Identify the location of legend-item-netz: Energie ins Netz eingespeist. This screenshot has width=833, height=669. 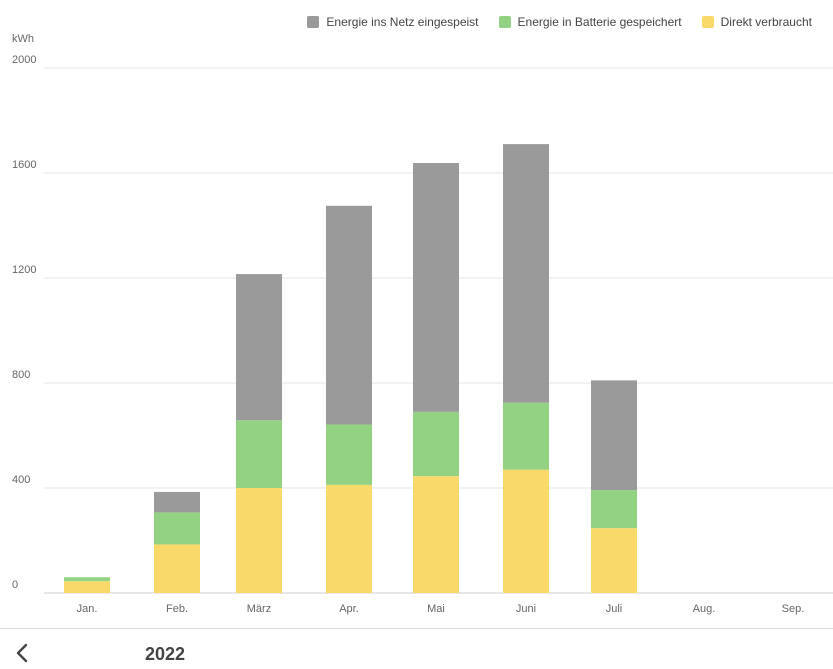
(393, 22).